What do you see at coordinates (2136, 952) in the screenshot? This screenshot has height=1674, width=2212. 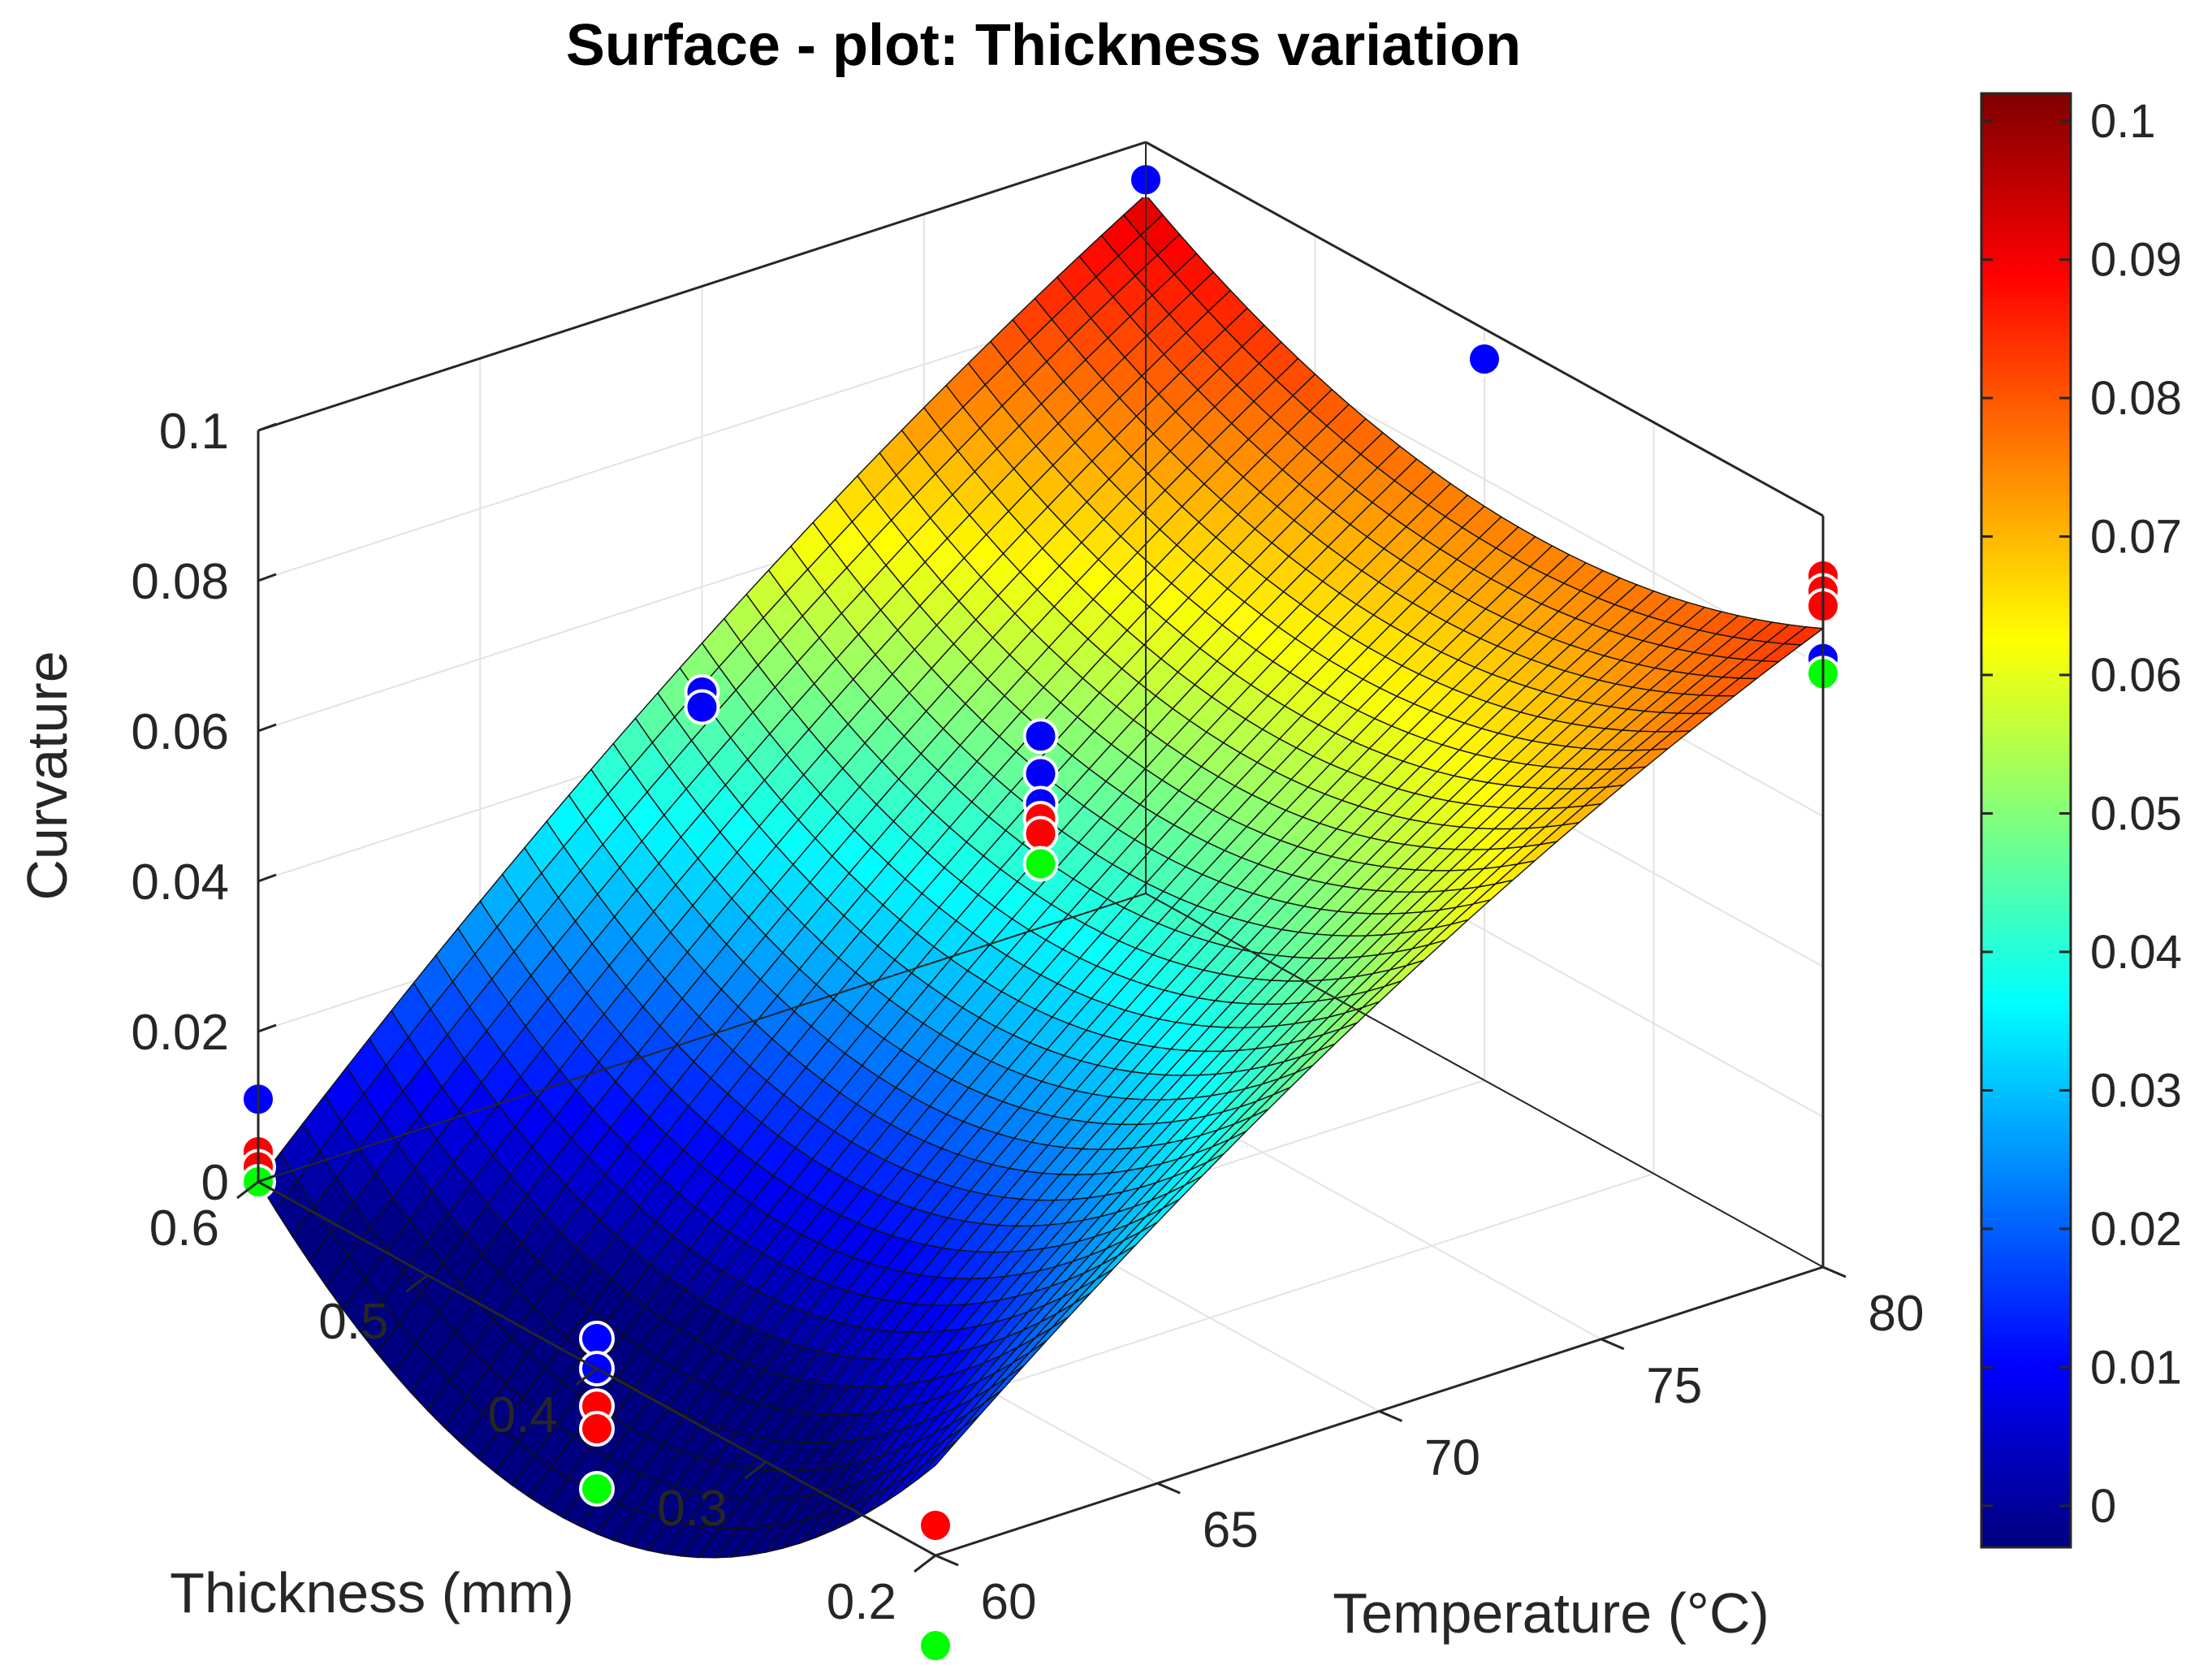 I see `colorbar-tick-label-4: 0.04` at bounding box center [2136, 952].